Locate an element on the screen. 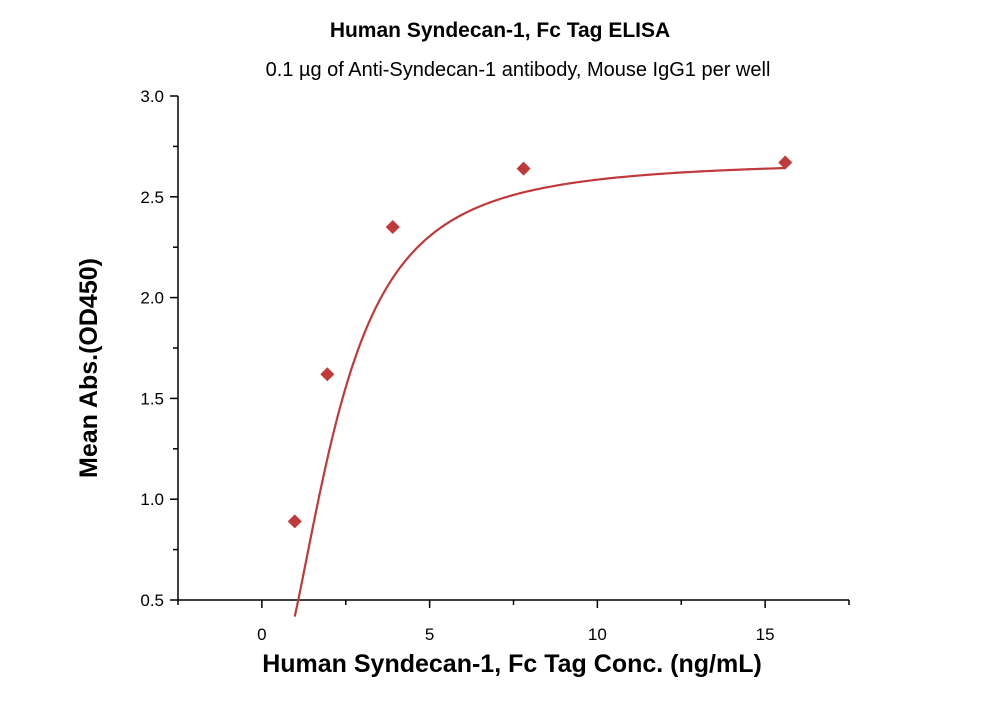  y-tick-label: 3.0 is located at coordinates (152, 96).